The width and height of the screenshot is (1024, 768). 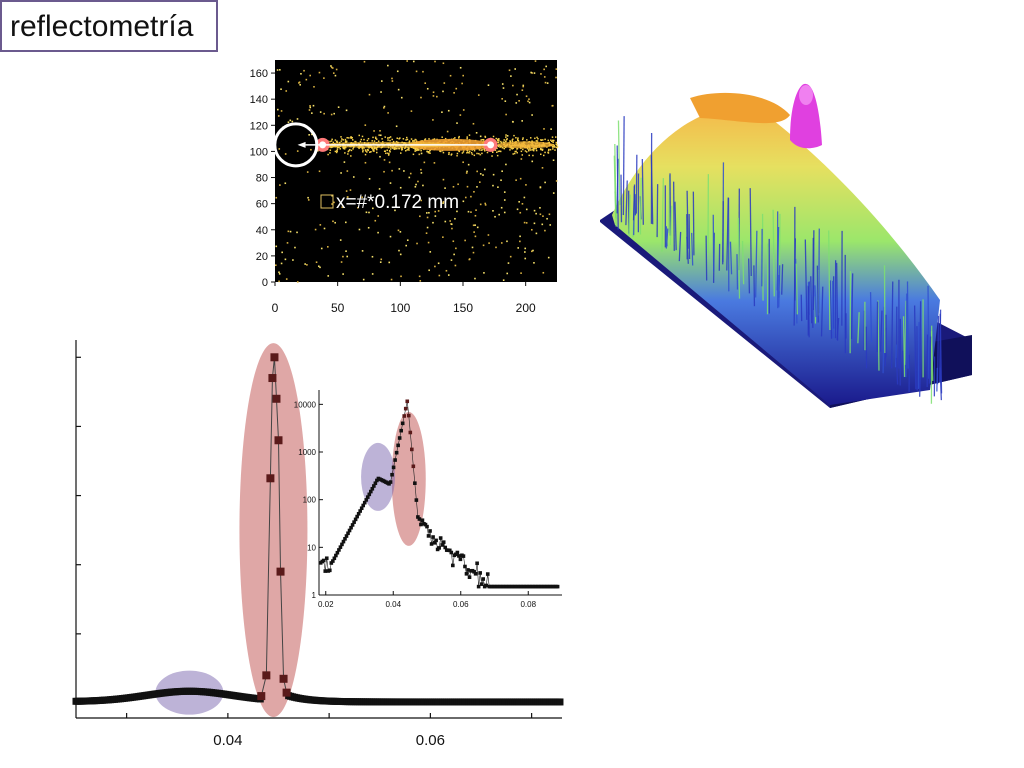 What do you see at coordinates (314, 595) in the screenshot?
I see `inset-ytick-label: 1` at bounding box center [314, 595].